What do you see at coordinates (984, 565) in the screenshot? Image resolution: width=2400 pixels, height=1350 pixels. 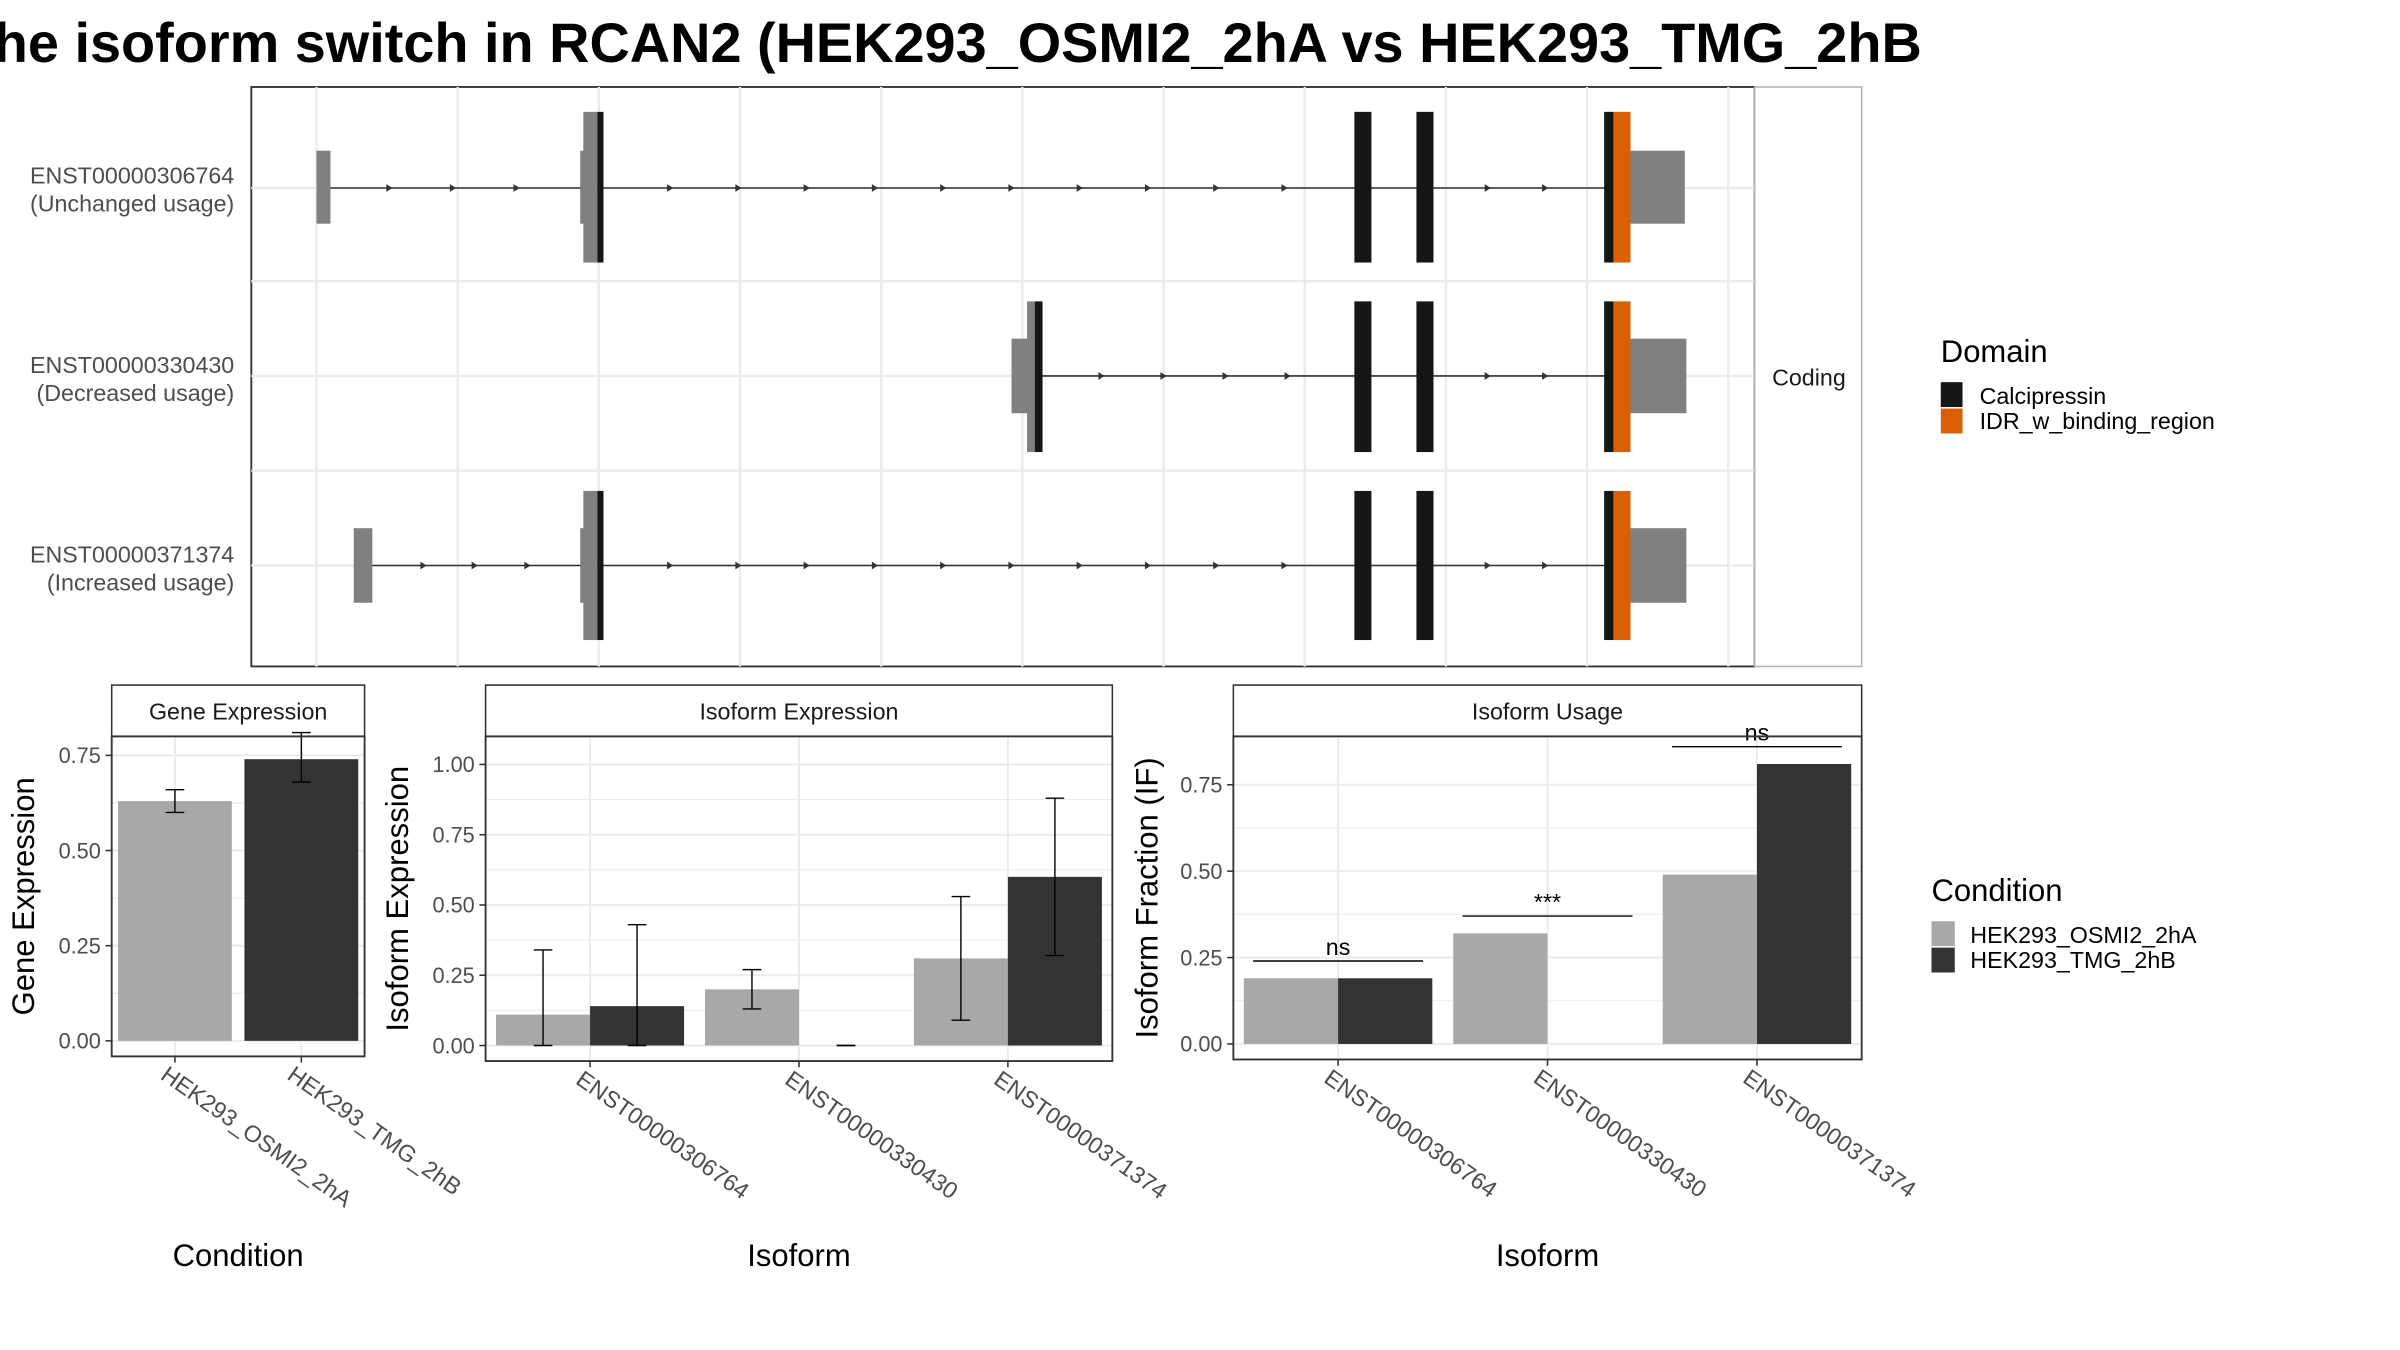 I see `intron-arrows` at bounding box center [984, 565].